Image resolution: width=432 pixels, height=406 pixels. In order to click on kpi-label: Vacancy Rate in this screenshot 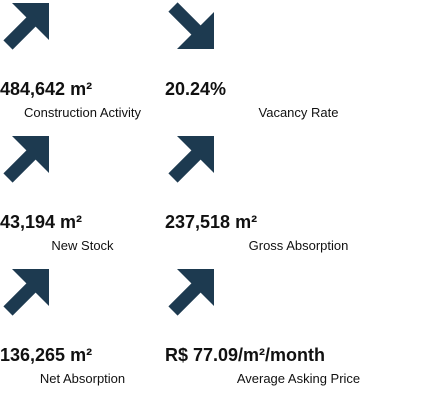, I will do `click(298, 112)`.